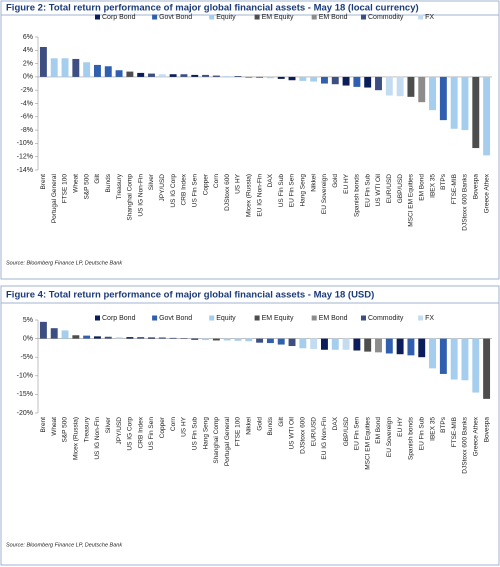 The width and height of the screenshot is (500, 567). Describe the element at coordinates (97, 179) in the screenshot. I see `x-tick-label: Gilt` at that location.